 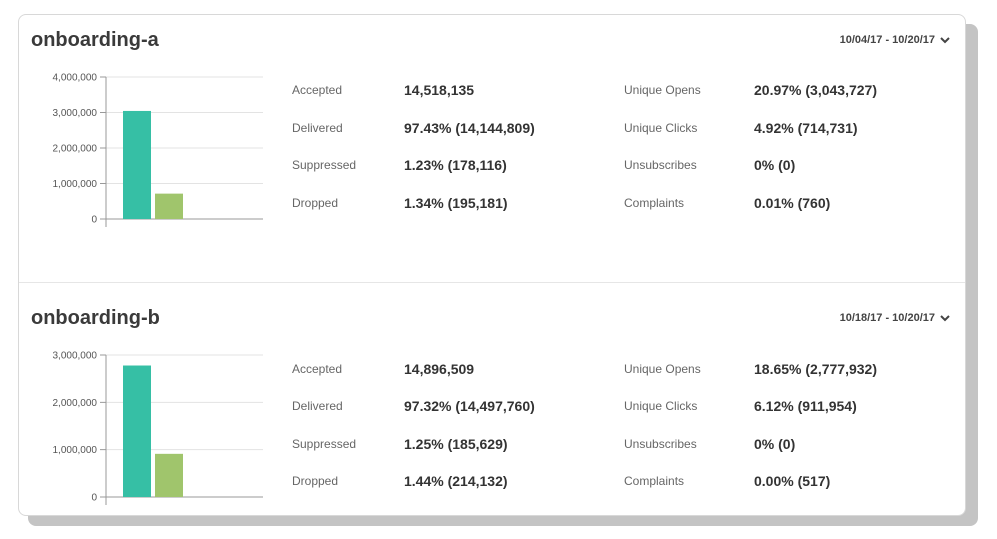 What do you see at coordinates (158, 428) in the screenshot?
I see `chart-svg: 0 1,000,000 2,000,000 3,000,000` at bounding box center [158, 428].